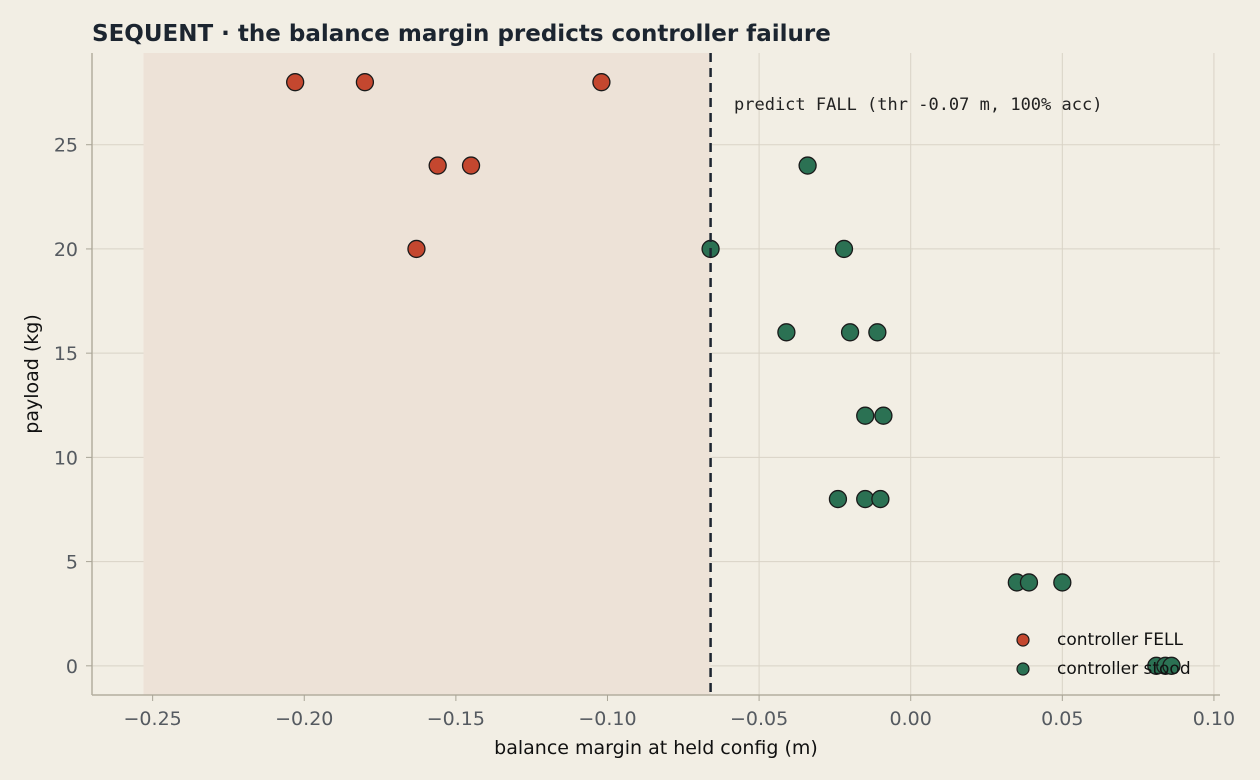 The height and width of the screenshot is (780, 1260). What do you see at coordinates (153, 719) in the screenshot?
I see `x-tick-label: −0.25` at bounding box center [153, 719].